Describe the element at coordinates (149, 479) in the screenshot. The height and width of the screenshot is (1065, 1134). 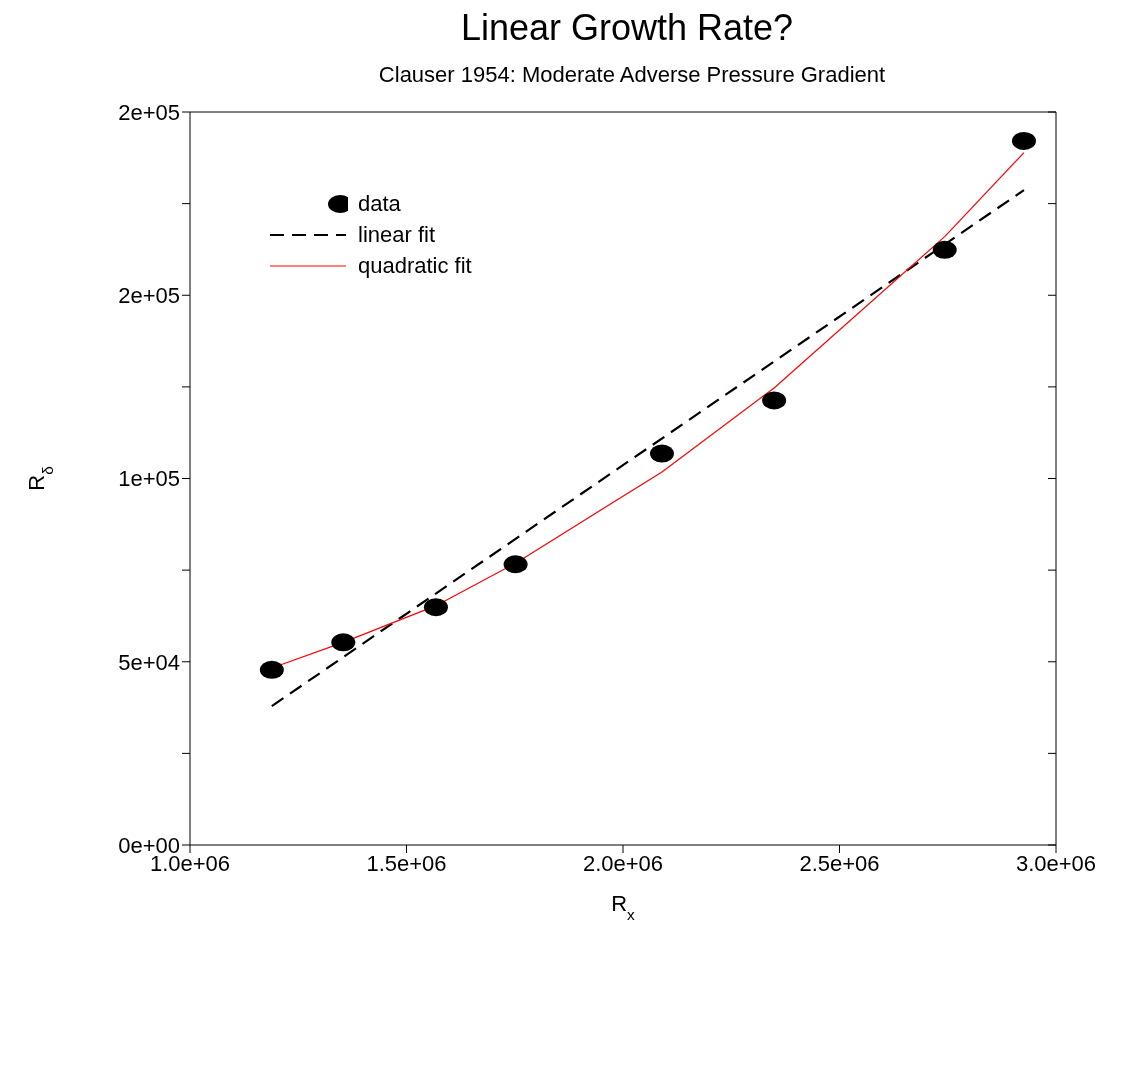
I see `y-tick-label: 1e+05` at that location.